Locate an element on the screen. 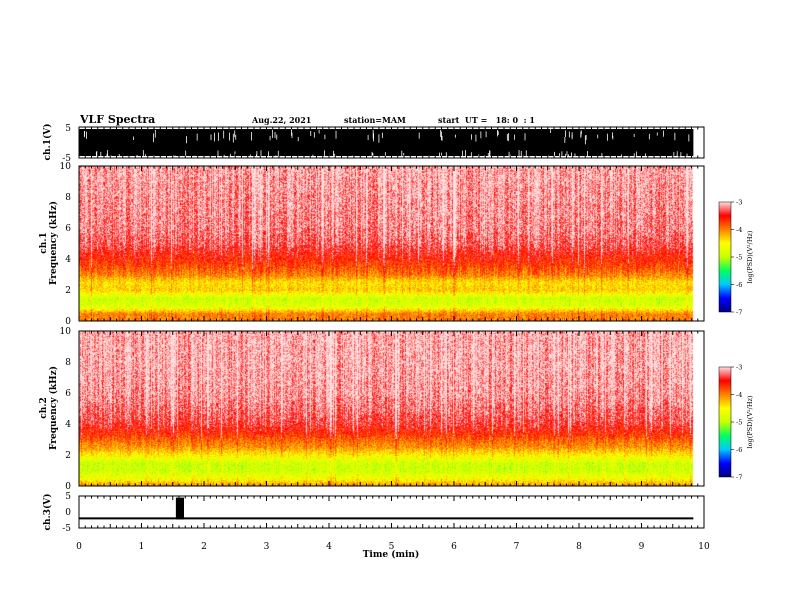 This screenshot has height=612, width=792. x-axis-tick-labels: 0 1 2 3 4 5 6 7 8 9 10 is located at coordinates (393, 547).